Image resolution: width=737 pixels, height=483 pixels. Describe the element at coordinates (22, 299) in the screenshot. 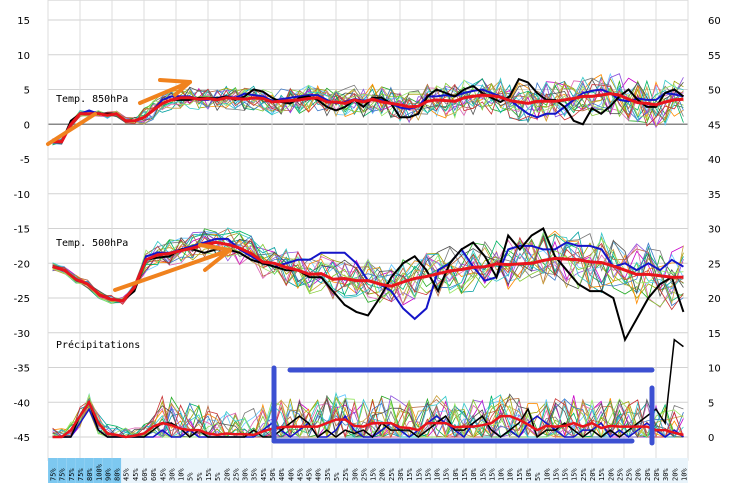

I see `left-tick-label: -25` at that location.